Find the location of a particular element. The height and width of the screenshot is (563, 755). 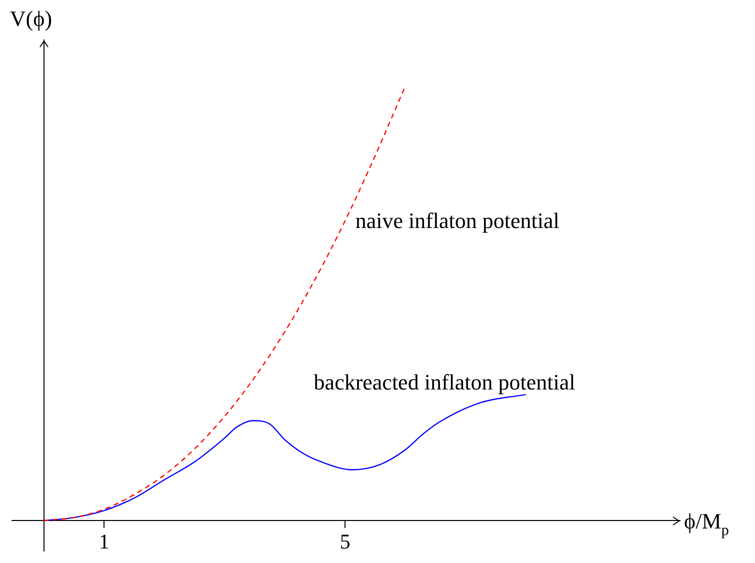

x-tick-label: 1 is located at coordinates (104, 542).